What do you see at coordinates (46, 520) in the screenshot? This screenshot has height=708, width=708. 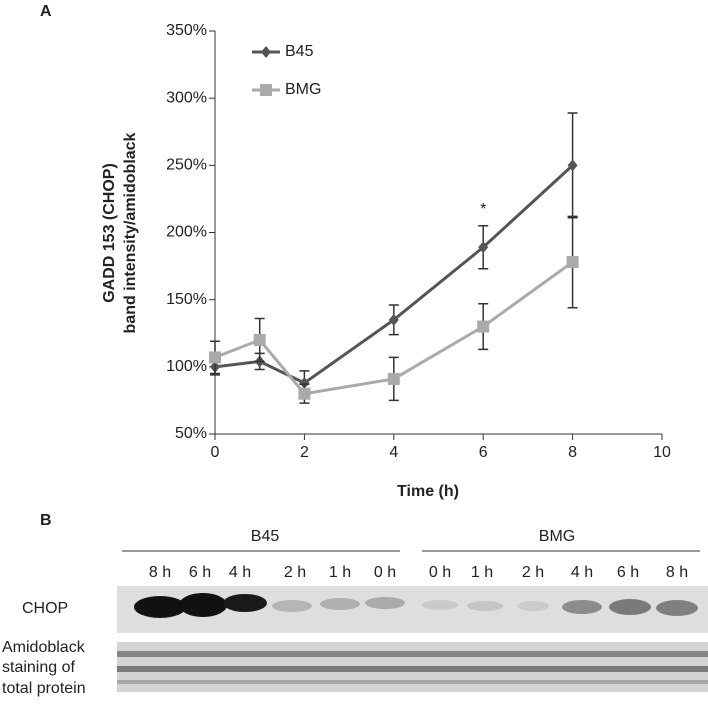 I see `panel-label: B` at bounding box center [46, 520].